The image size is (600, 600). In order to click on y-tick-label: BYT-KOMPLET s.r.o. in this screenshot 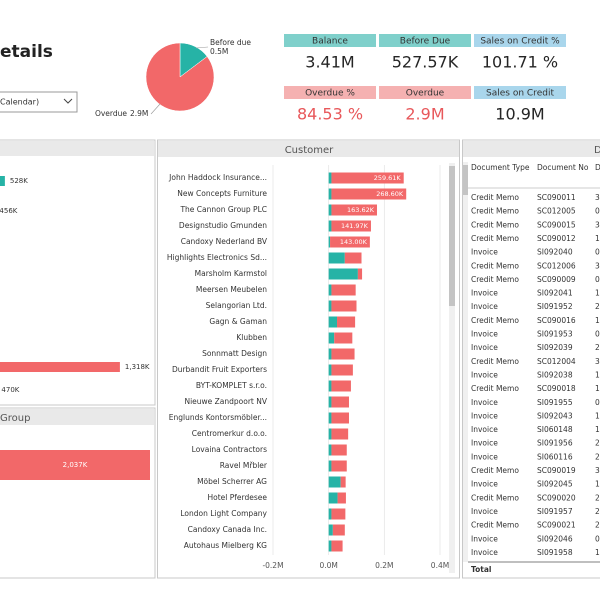, I will do `click(231, 385)`.